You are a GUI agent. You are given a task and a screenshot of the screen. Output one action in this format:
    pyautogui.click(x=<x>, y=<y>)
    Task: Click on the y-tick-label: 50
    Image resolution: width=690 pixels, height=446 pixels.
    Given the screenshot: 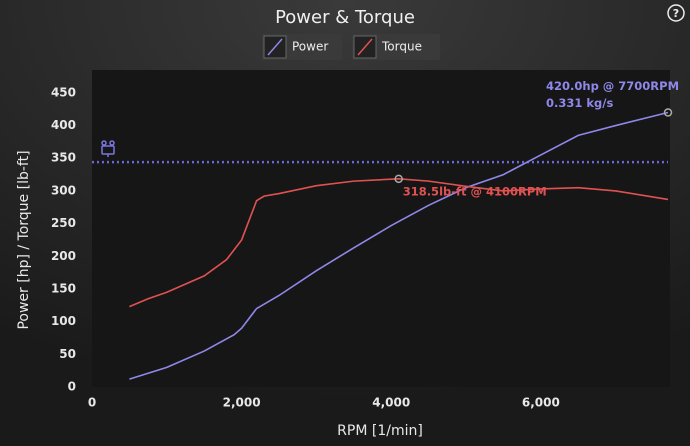 What is the action you would take?
    pyautogui.click(x=67, y=354)
    